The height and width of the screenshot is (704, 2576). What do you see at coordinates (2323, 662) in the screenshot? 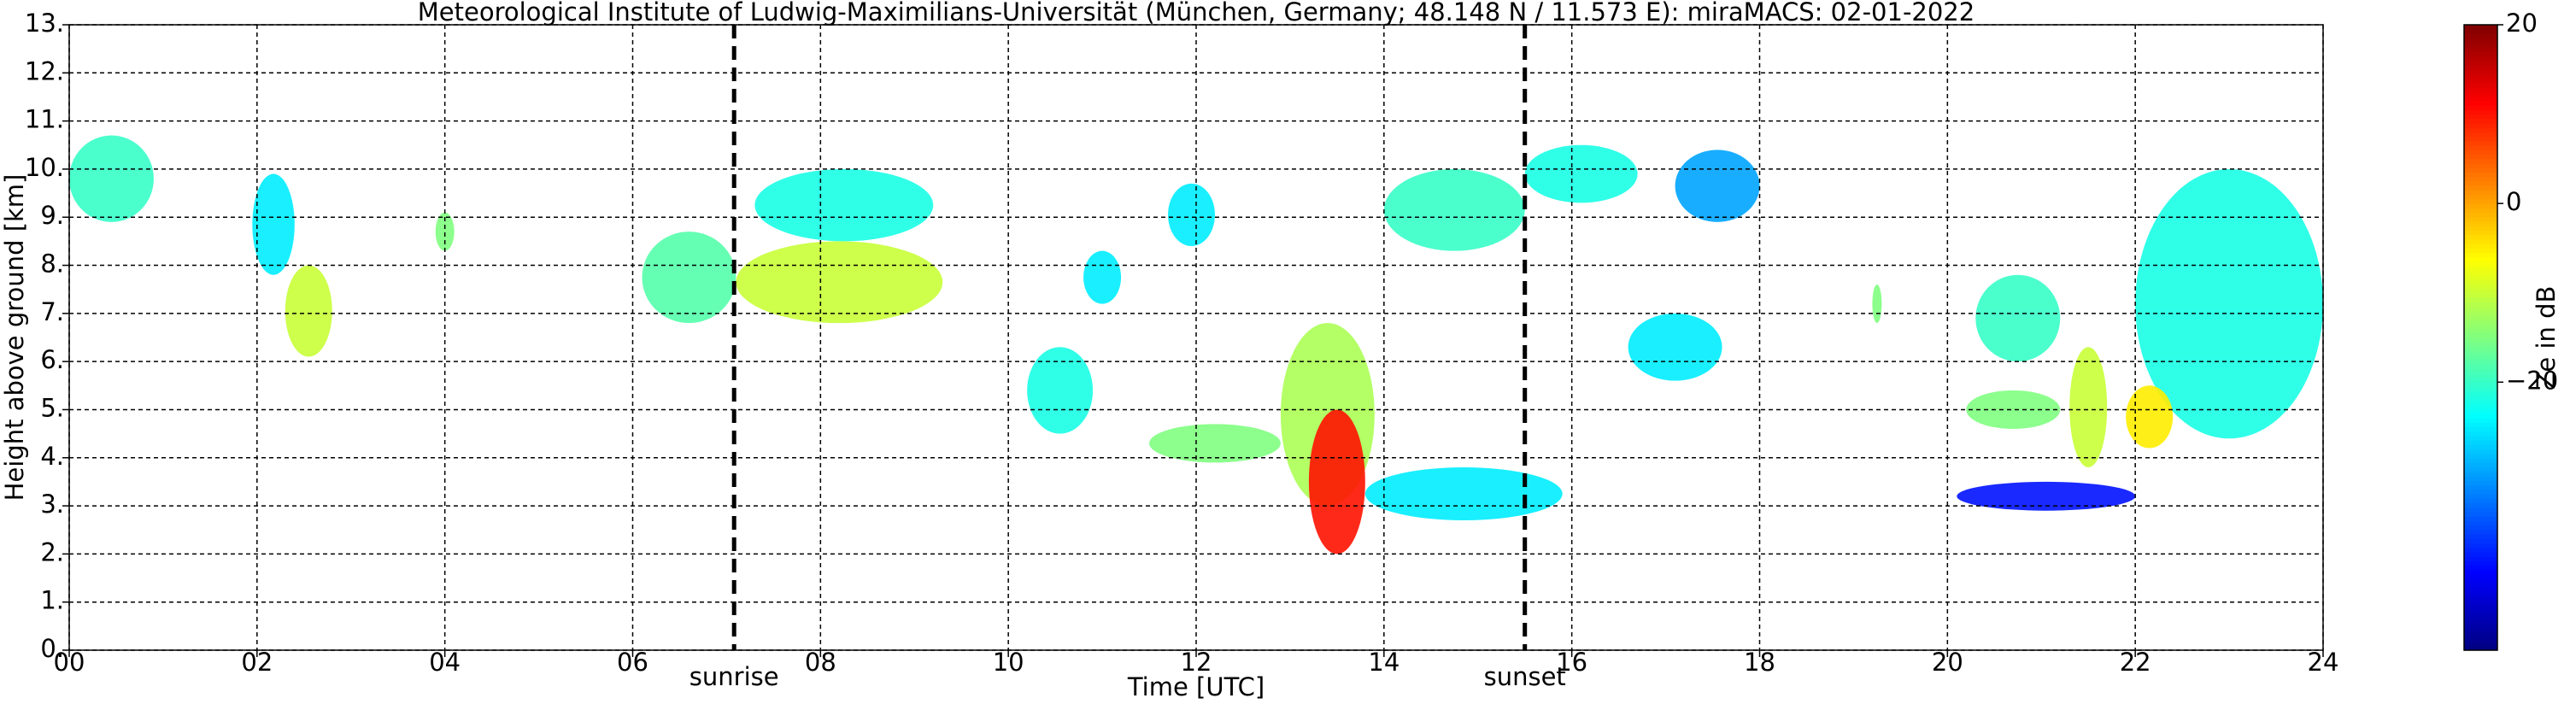
I see `x-tick-label: 24` at bounding box center [2323, 662].